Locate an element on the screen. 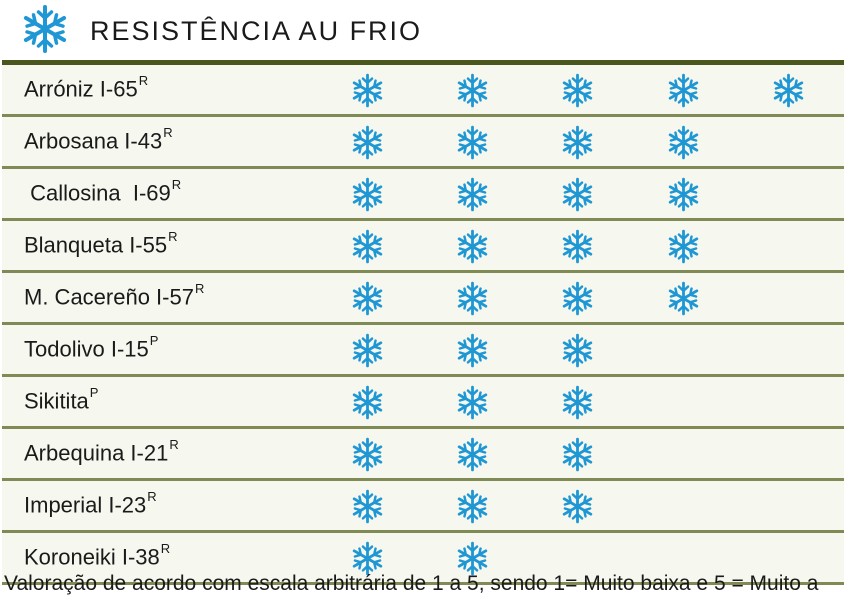 This screenshot has height=614, width=850. table-row: Arbequina I-21R is located at coordinates (423, 455).